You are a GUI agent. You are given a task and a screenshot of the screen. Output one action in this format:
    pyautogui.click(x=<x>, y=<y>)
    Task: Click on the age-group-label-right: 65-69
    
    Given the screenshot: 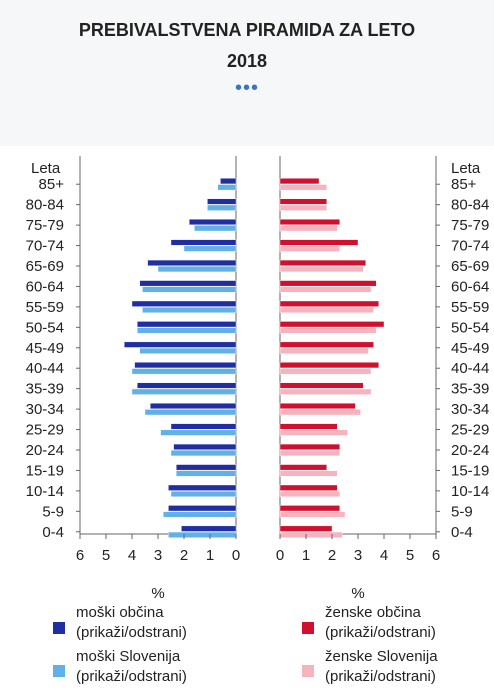 What is the action you would take?
    pyautogui.click(x=470, y=266)
    